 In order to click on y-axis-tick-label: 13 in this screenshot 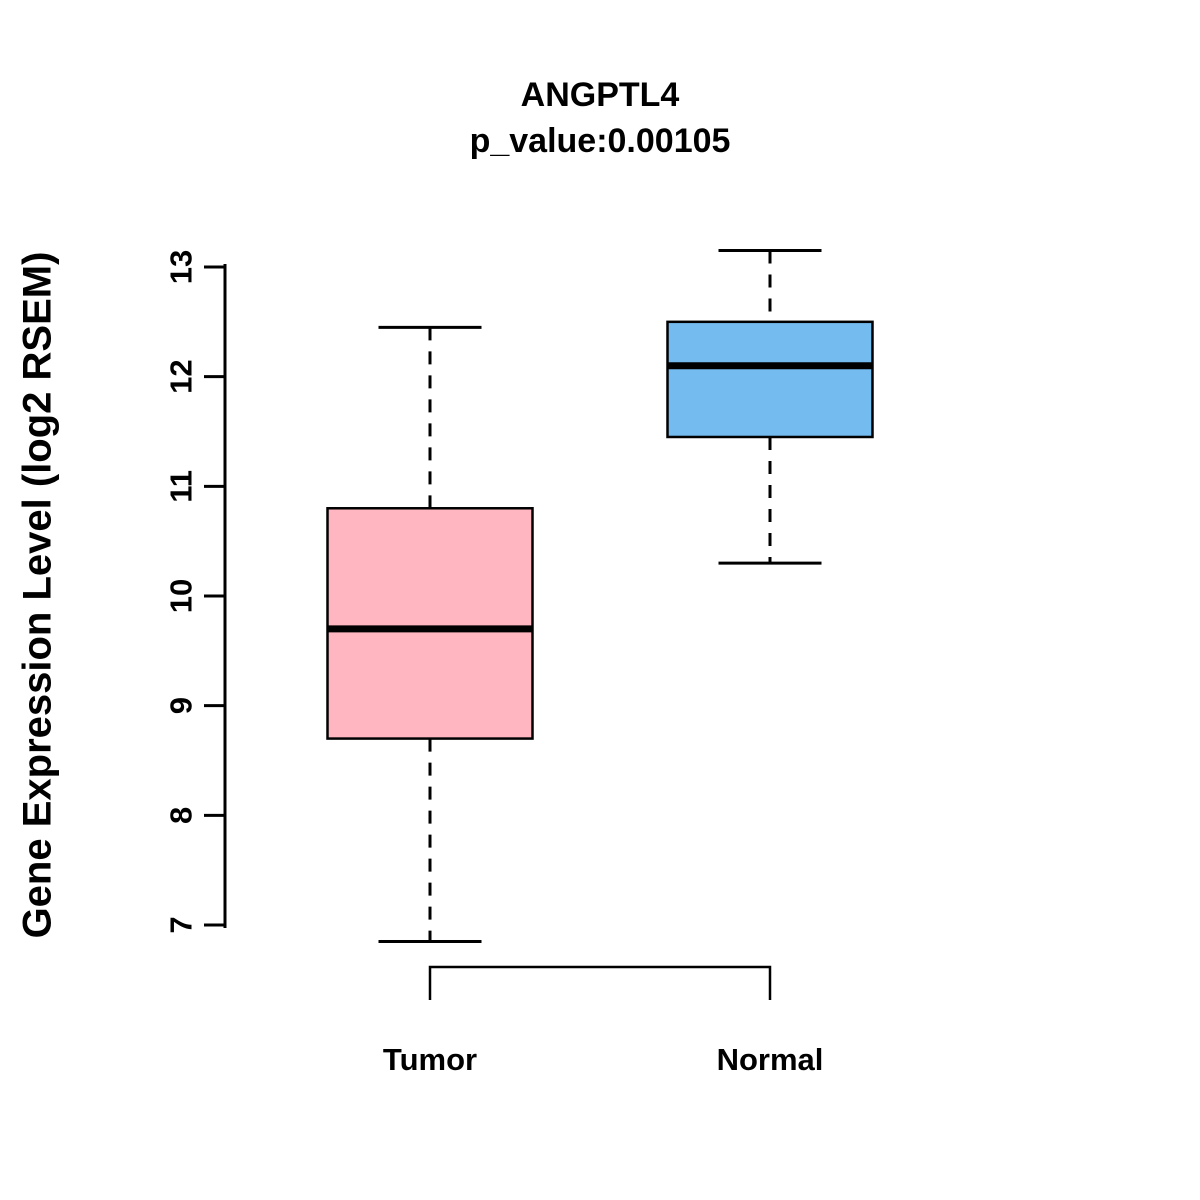, I will do `click(181, 267)`.